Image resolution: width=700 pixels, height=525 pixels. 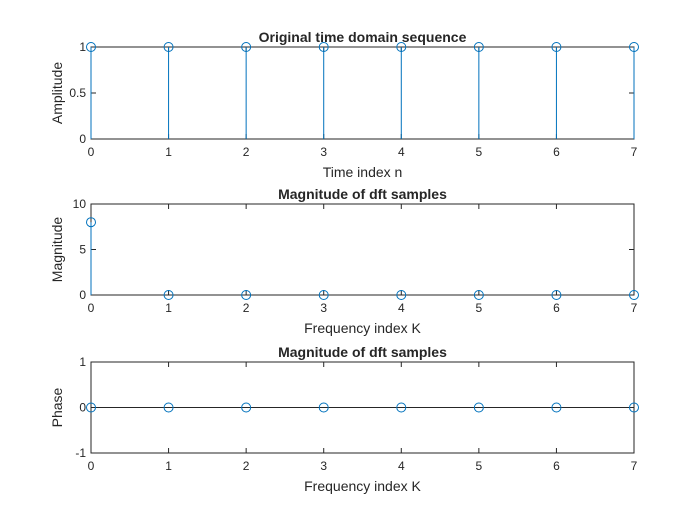 What do you see at coordinates (57, 93) in the screenshot?
I see `y-axis-label: Amplitude` at bounding box center [57, 93].